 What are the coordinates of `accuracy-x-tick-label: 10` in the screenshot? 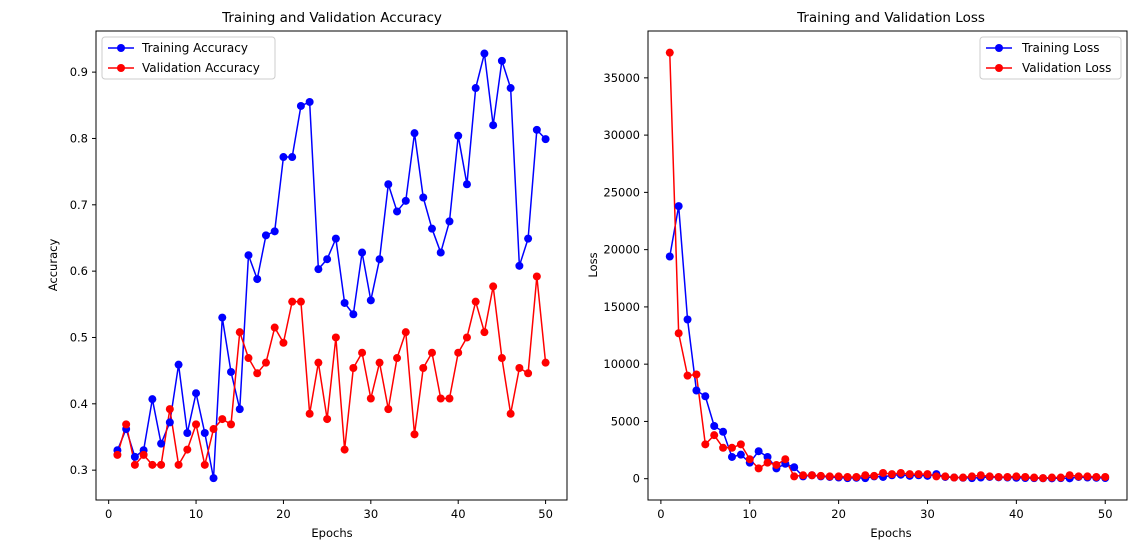 It's located at (196, 514).